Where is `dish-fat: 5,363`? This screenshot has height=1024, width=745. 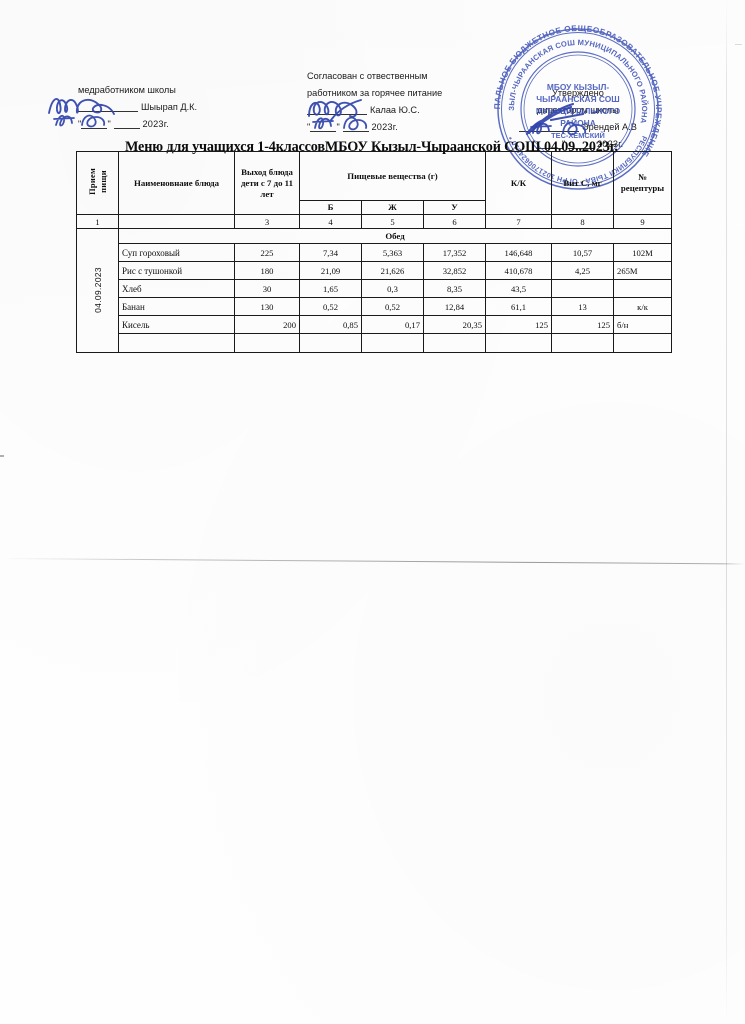 dish-fat: 5,363 is located at coordinates (392, 252).